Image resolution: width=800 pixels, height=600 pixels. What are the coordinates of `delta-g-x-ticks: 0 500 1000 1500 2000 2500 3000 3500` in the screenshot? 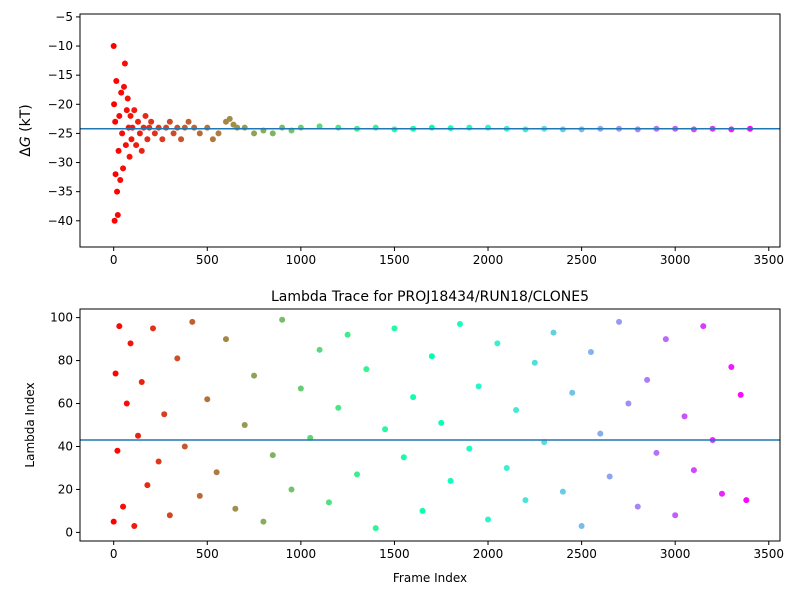 It's located at (447, 257).